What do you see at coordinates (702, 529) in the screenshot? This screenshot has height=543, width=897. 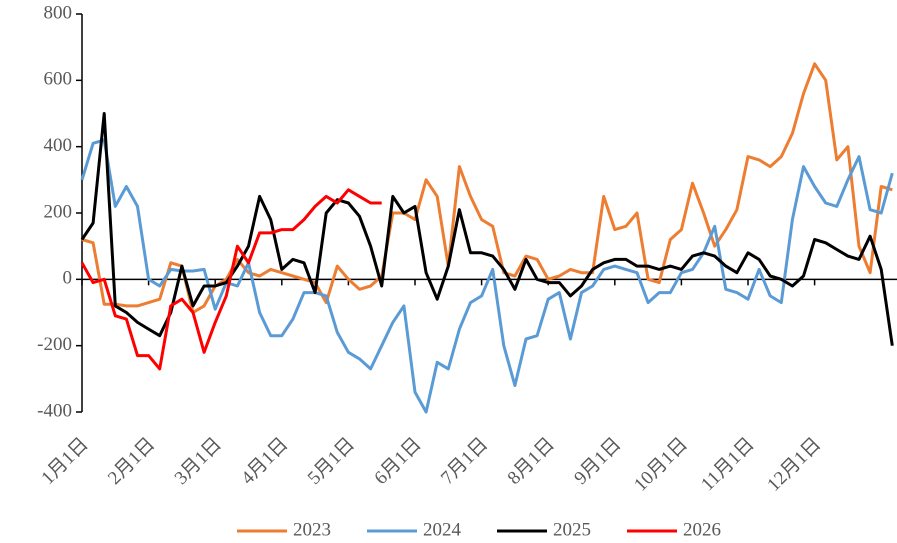 I see `legend-label: 2026` at bounding box center [702, 529].